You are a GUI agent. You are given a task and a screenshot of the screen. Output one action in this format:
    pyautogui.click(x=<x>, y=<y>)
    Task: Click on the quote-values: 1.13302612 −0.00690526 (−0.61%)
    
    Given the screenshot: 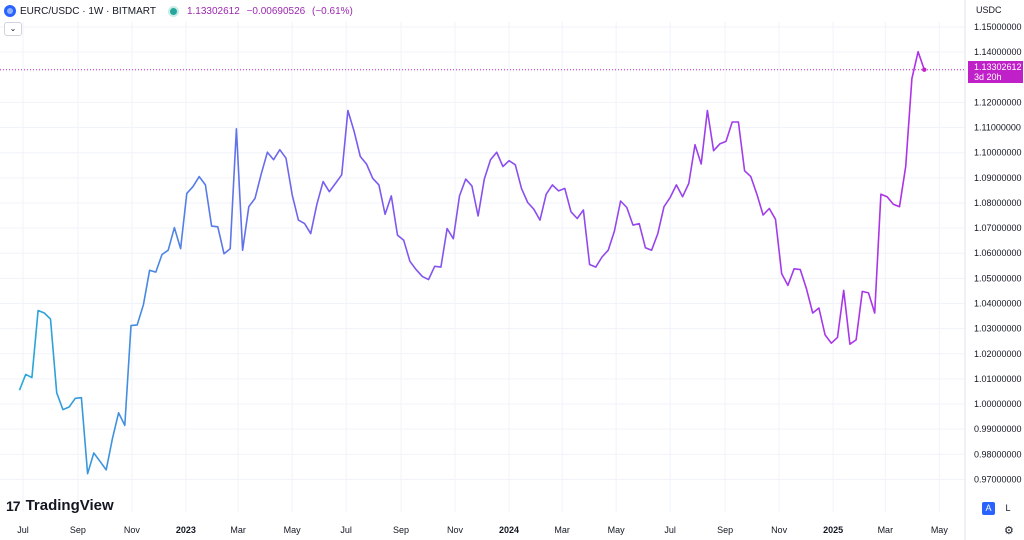 What is the action you would take?
    pyautogui.click(x=272, y=11)
    